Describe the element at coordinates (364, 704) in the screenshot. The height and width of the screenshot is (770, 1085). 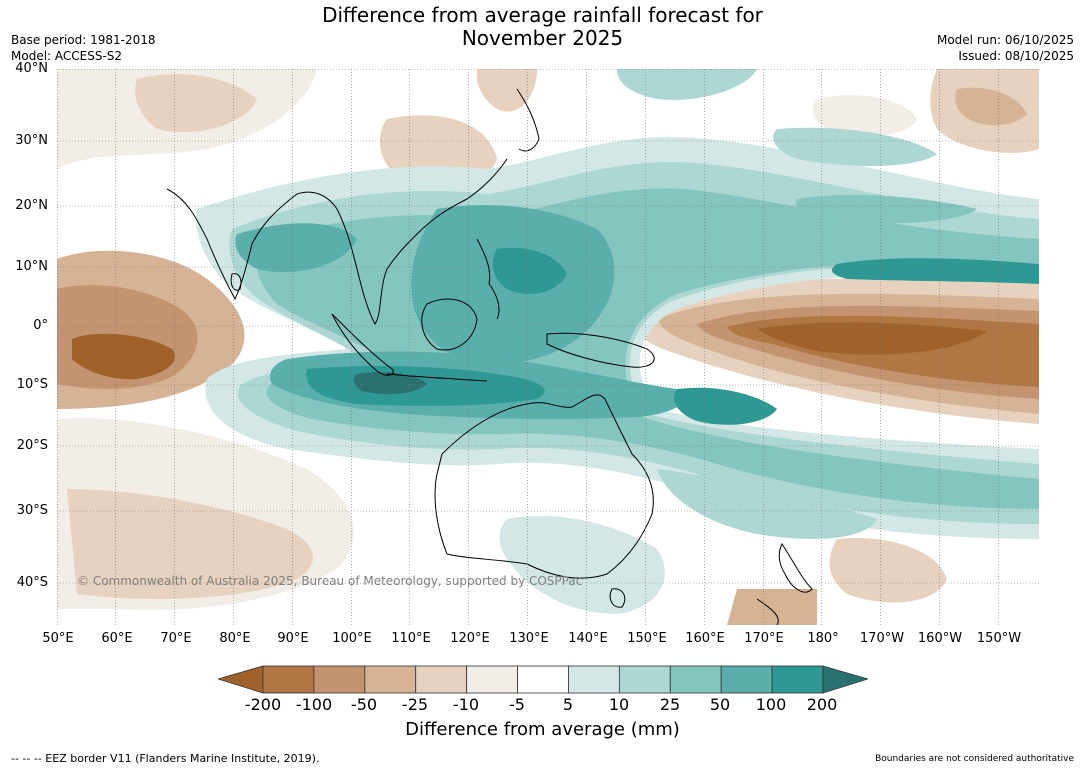
I see `colorbar-tick-label: -50` at that location.